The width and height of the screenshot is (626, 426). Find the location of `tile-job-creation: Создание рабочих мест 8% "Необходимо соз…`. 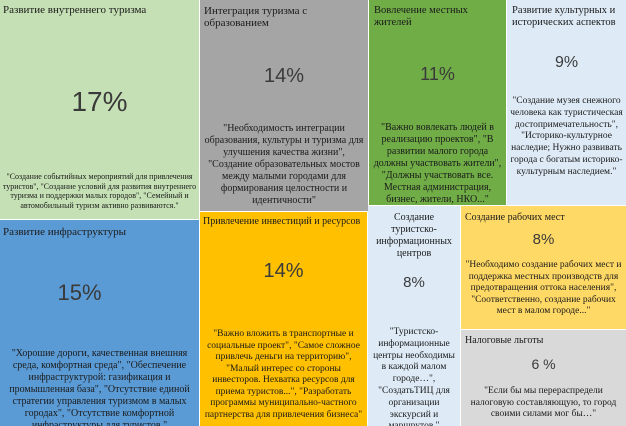

tile-job-creation: Создание рабочих мест 8% "Необходимо соз… is located at coordinates (543, 267).